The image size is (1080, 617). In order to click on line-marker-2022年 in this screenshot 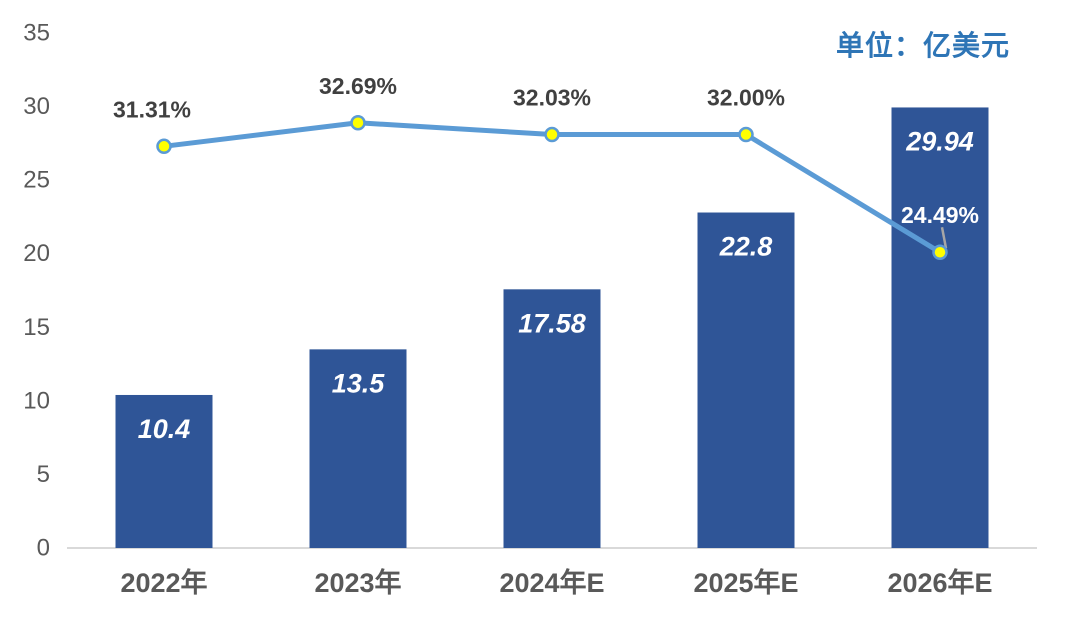, I will do `click(164, 146)`.